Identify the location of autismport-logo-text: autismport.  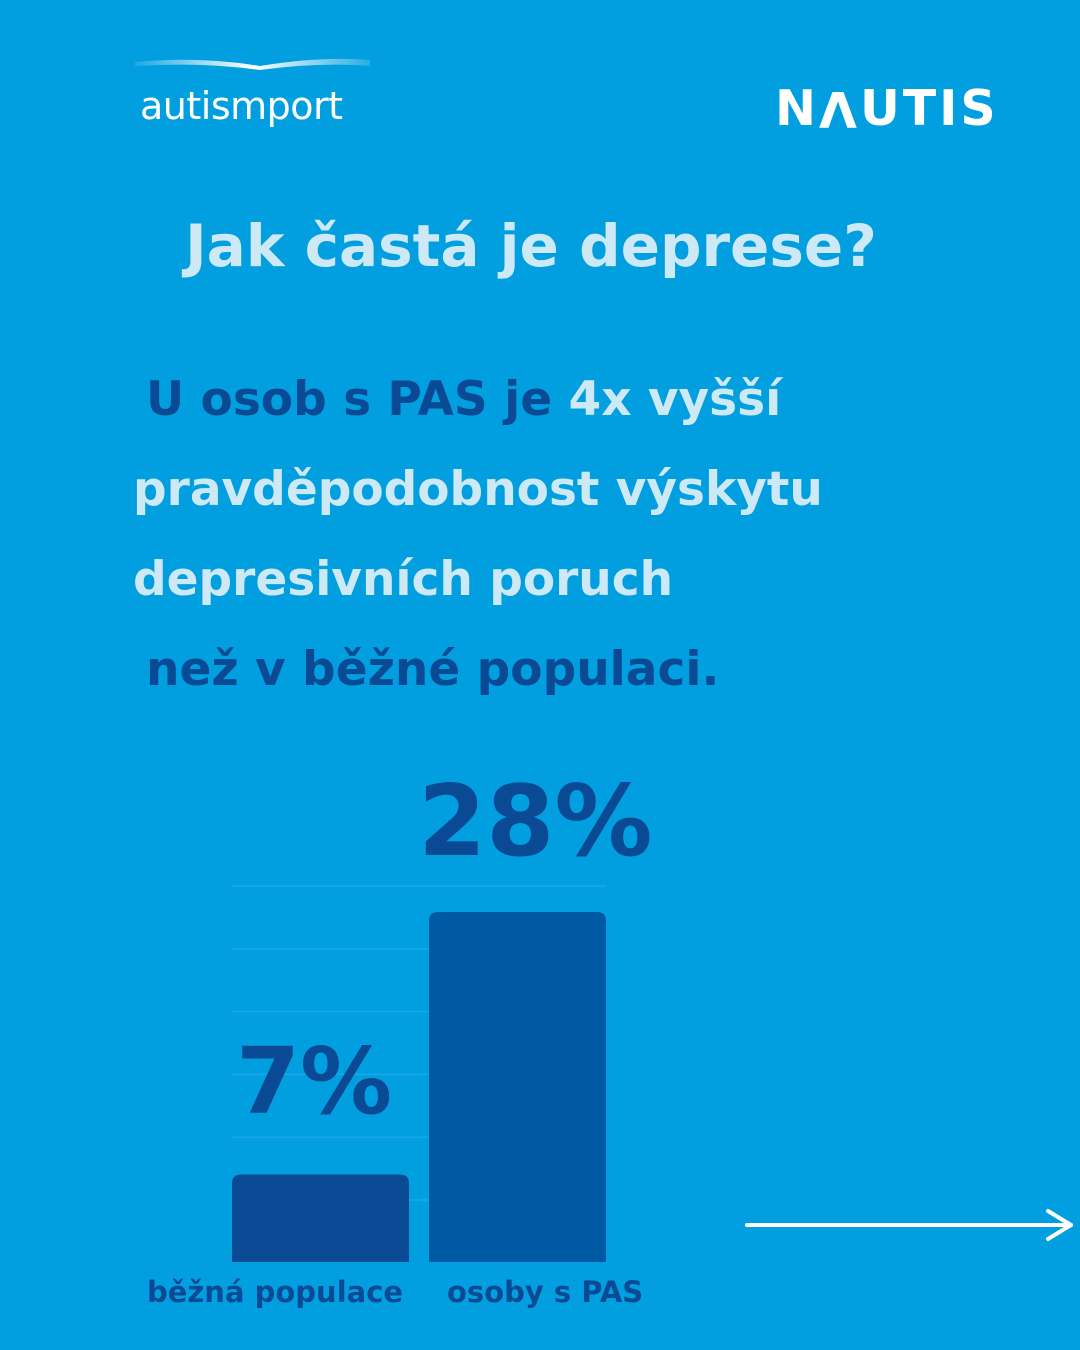
(241, 106).